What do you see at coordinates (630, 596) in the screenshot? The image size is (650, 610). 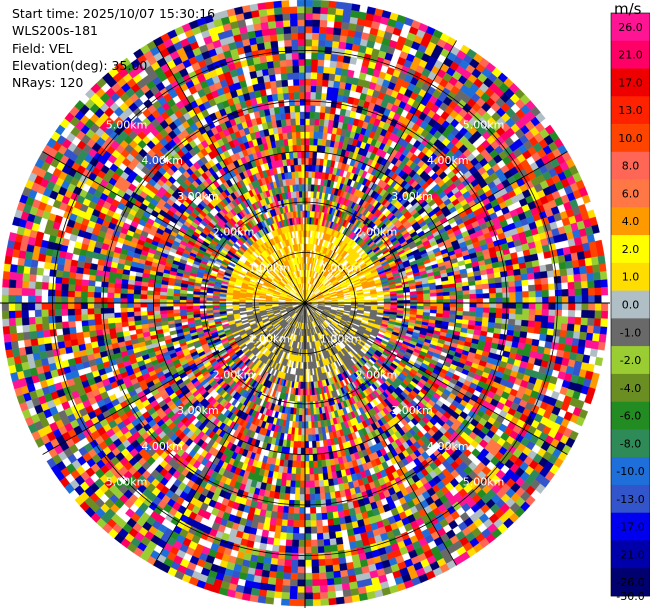 I see `colorbar-tick-label: -30.0` at bounding box center [630, 596].